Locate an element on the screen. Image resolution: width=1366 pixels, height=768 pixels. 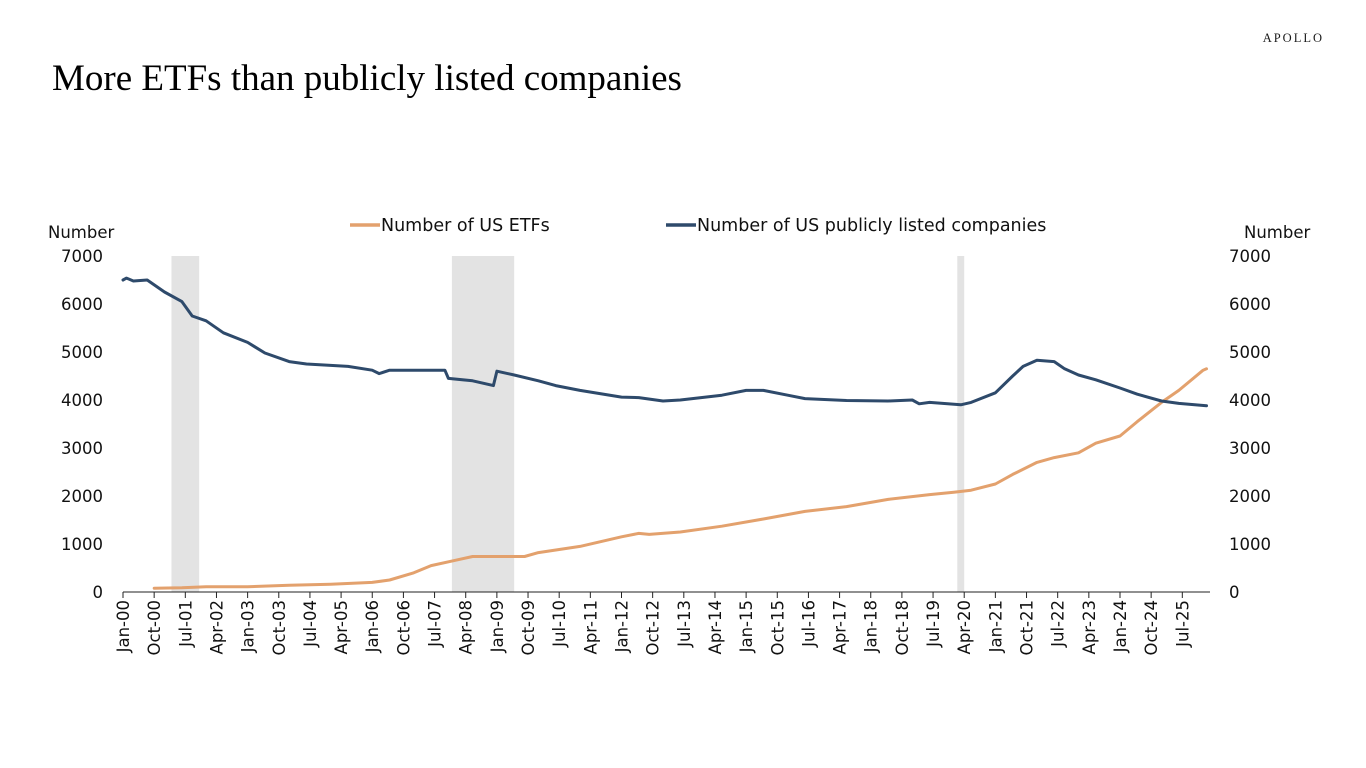
x-tick-label-25: Oct-18 is located at coordinates (902, 627).